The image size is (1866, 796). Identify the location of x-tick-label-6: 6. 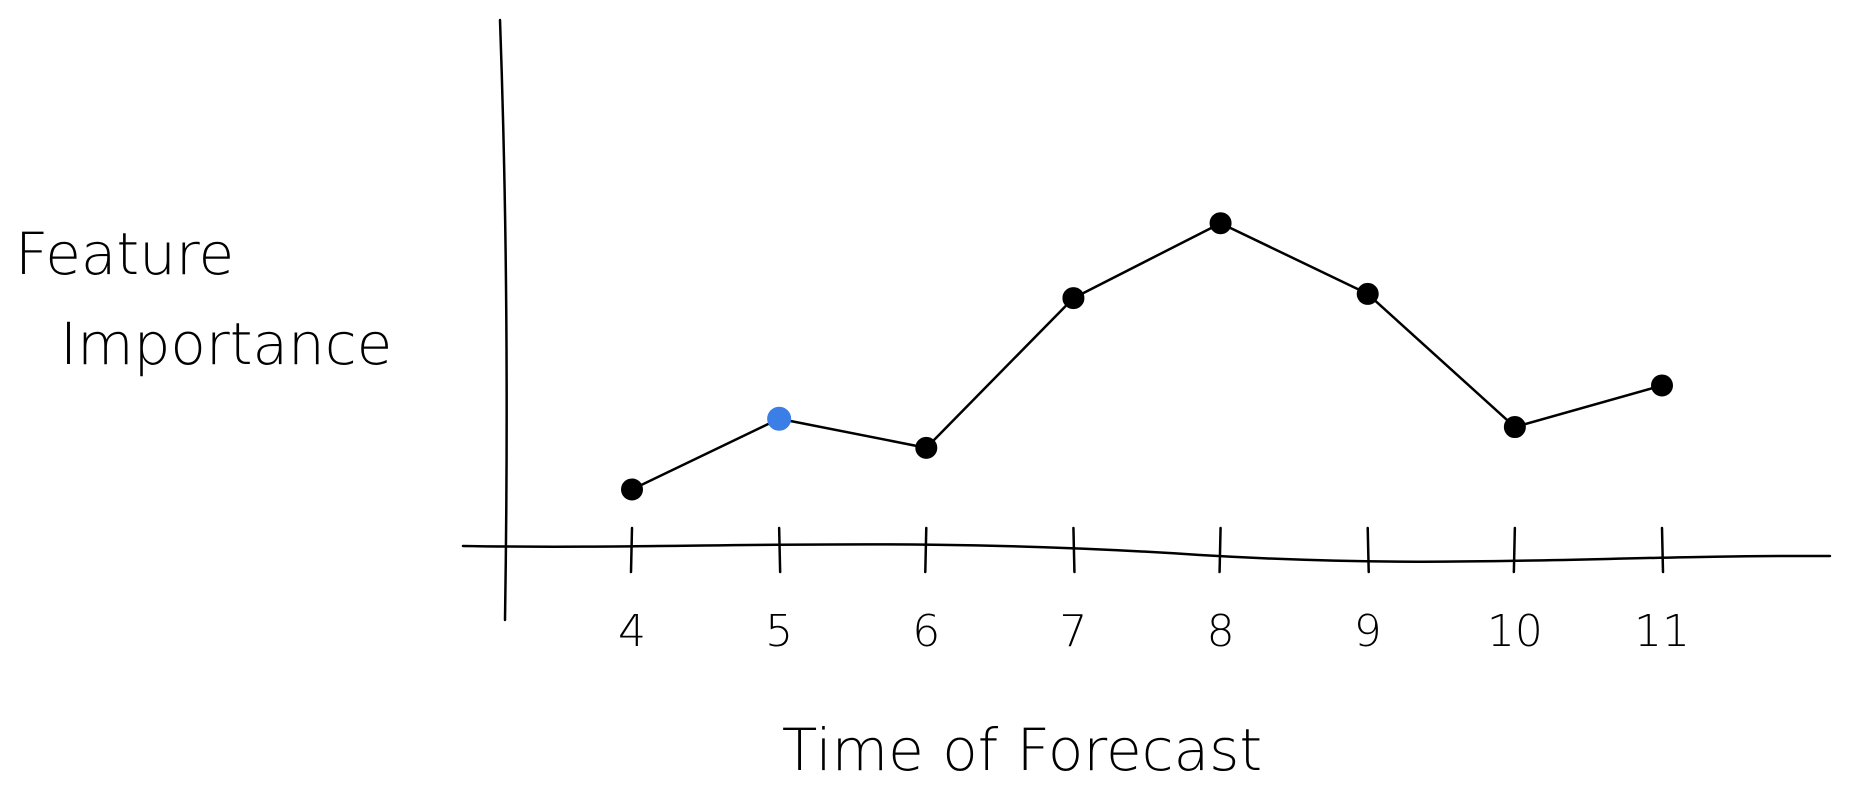
(926, 631).